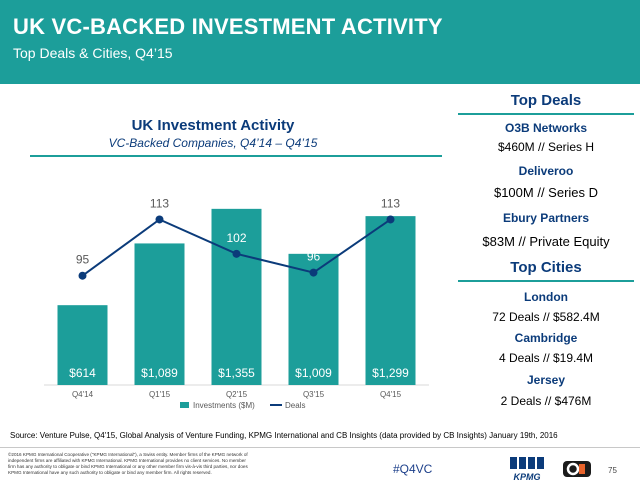 The image size is (640, 495). I want to click on cb-insights-logo, so click(577, 469).